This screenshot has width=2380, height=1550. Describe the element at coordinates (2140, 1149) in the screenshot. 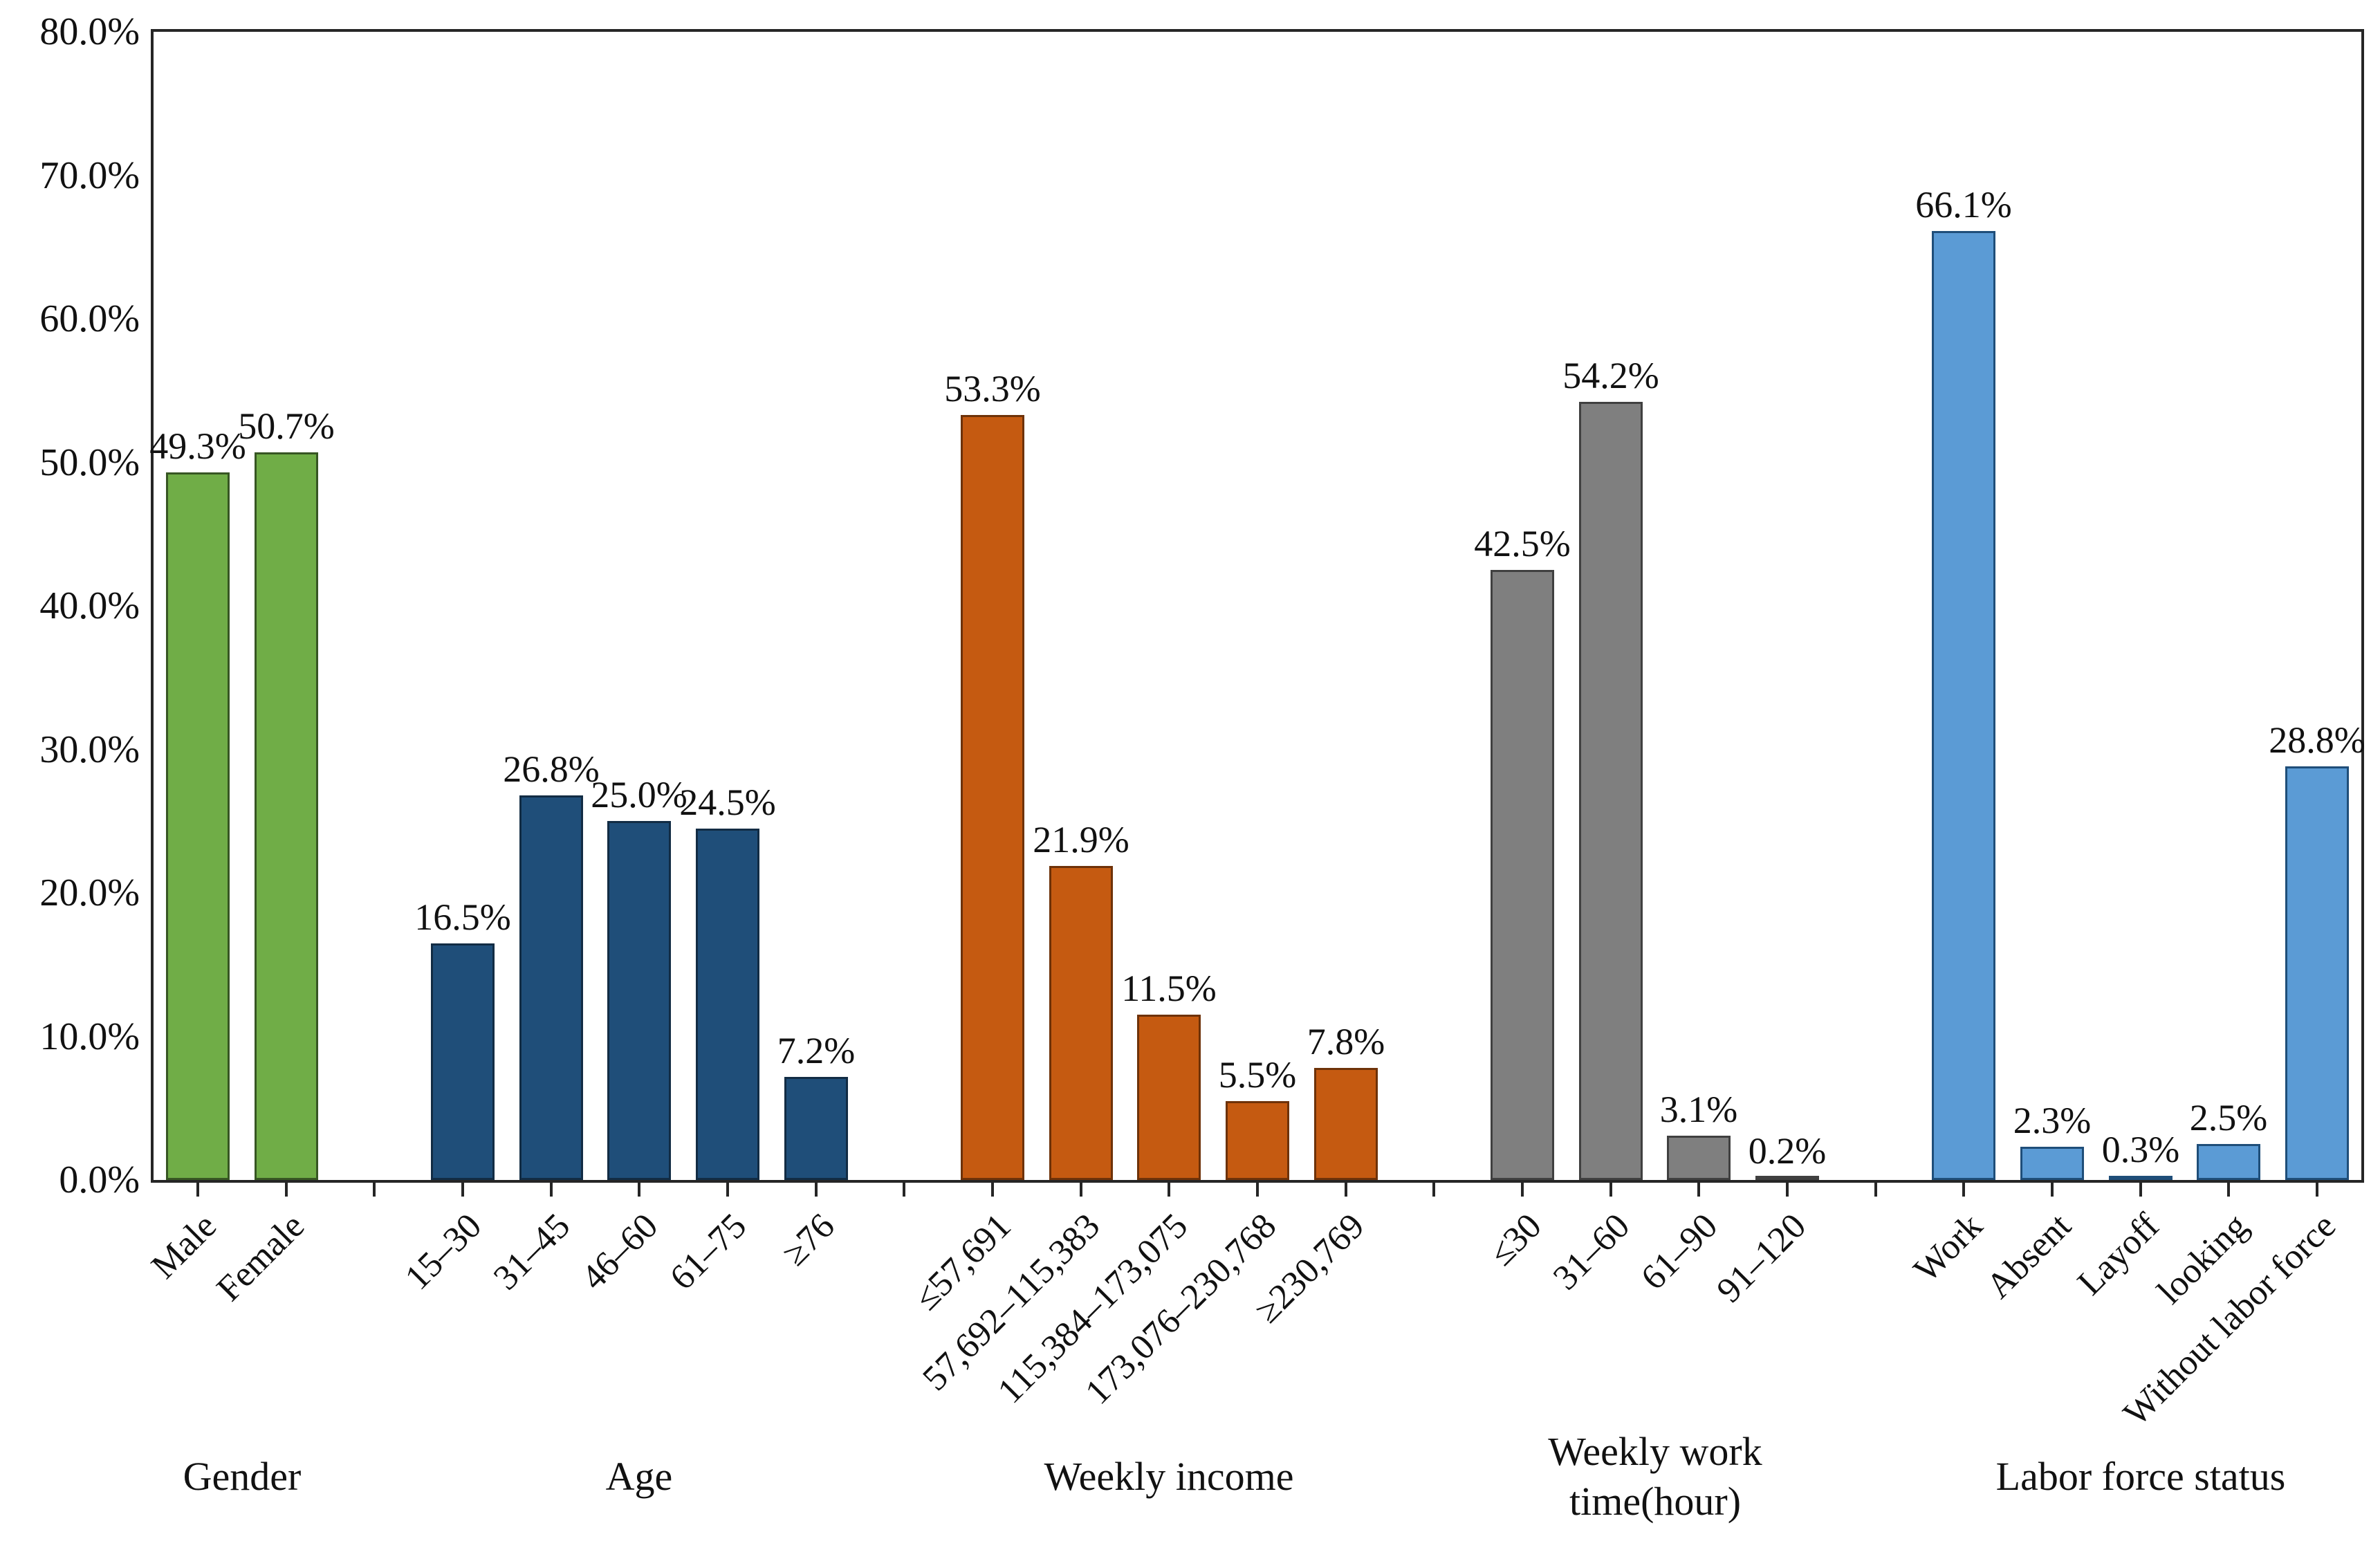

I see `bar-value-label: 0.3%` at that location.